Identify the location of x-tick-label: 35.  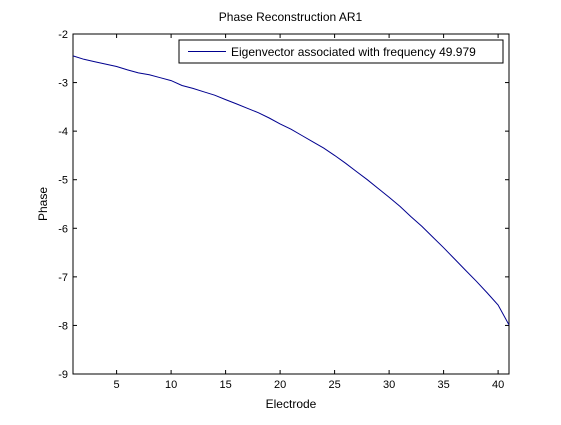
(443, 385).